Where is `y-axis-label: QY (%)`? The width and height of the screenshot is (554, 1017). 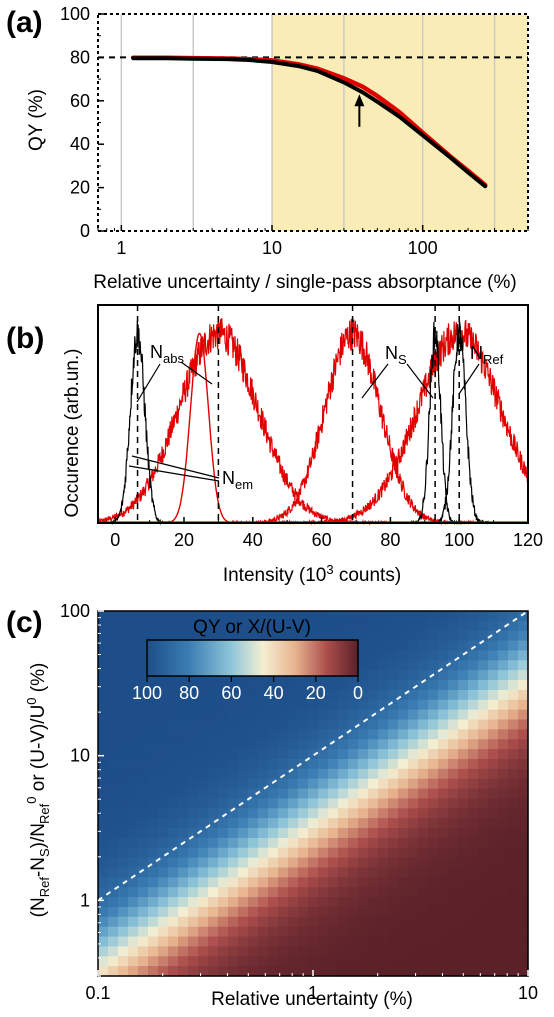
y-axis-label: QY (%) is located at coordinates (36, 120).